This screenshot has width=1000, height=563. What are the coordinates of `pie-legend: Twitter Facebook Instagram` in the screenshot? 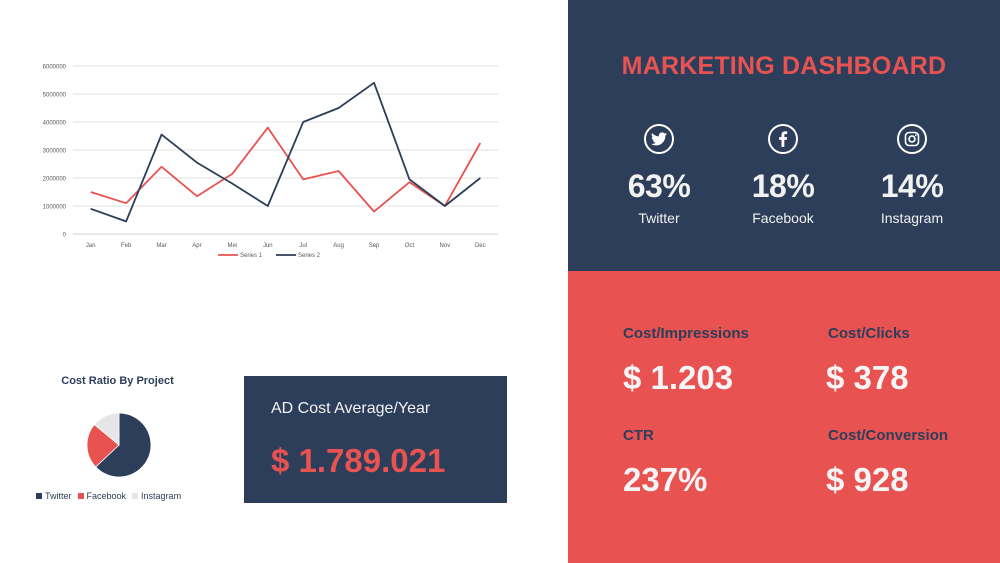 It's located at (126, 496).